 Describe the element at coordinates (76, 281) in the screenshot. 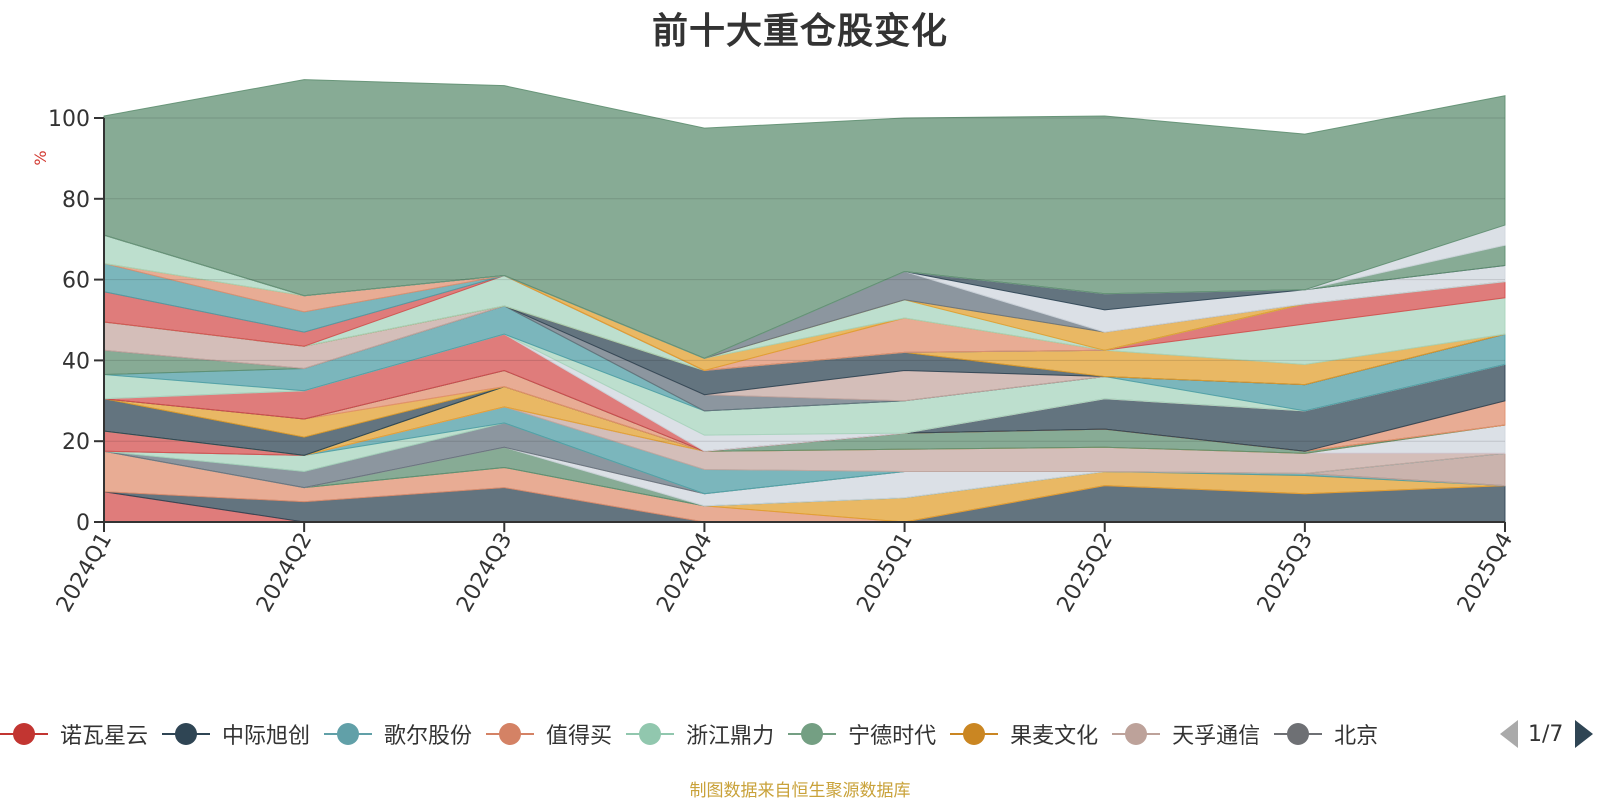

I see `y-tick-label: 60` at that location.